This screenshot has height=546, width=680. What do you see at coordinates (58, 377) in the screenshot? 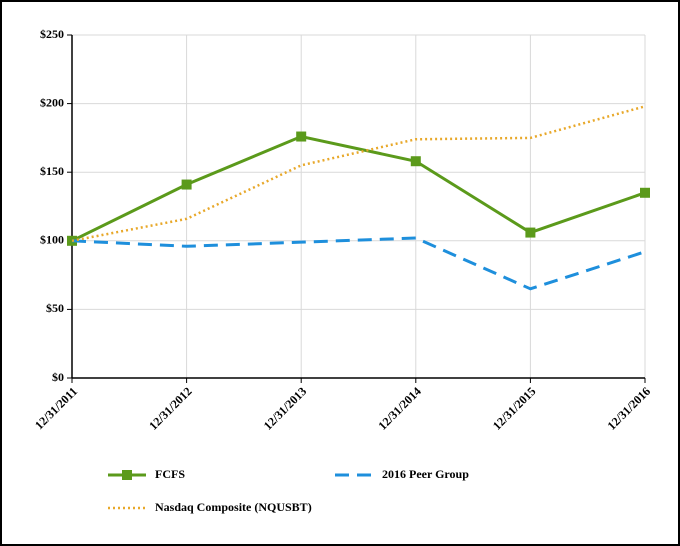
I see `y-tick-label: $0` at bounding box center [58, 377].